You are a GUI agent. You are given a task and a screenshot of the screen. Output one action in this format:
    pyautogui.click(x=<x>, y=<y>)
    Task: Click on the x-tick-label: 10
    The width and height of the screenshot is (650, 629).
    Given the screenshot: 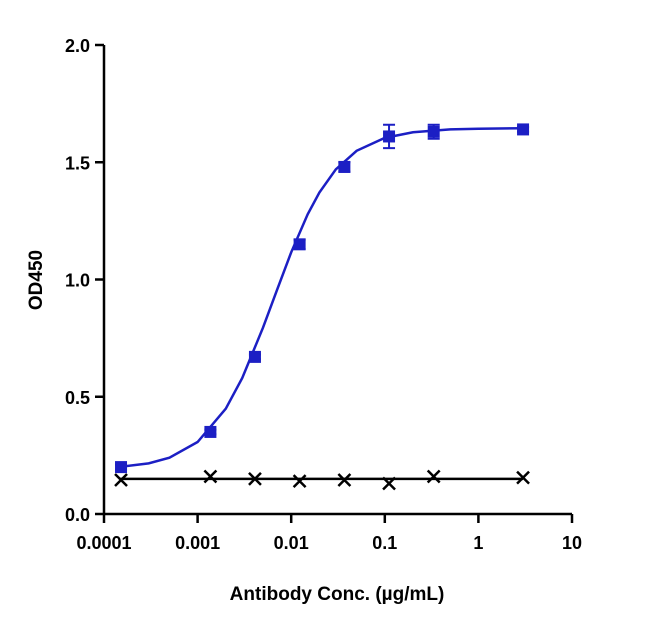 What is the action you would take?
    pyautogui.click(x=572, y=543)
    